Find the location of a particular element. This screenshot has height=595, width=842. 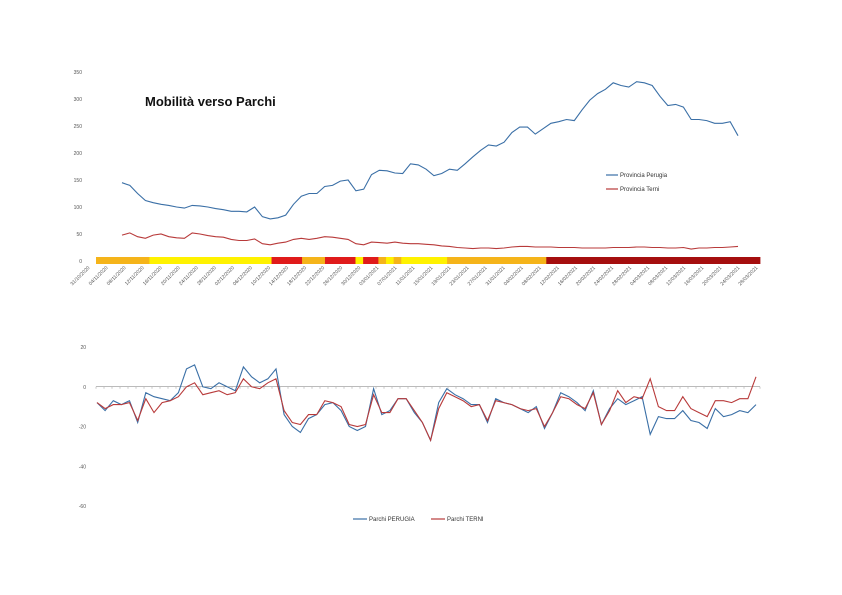

y-tick-label: 100 is located at coordinates (78, 208).